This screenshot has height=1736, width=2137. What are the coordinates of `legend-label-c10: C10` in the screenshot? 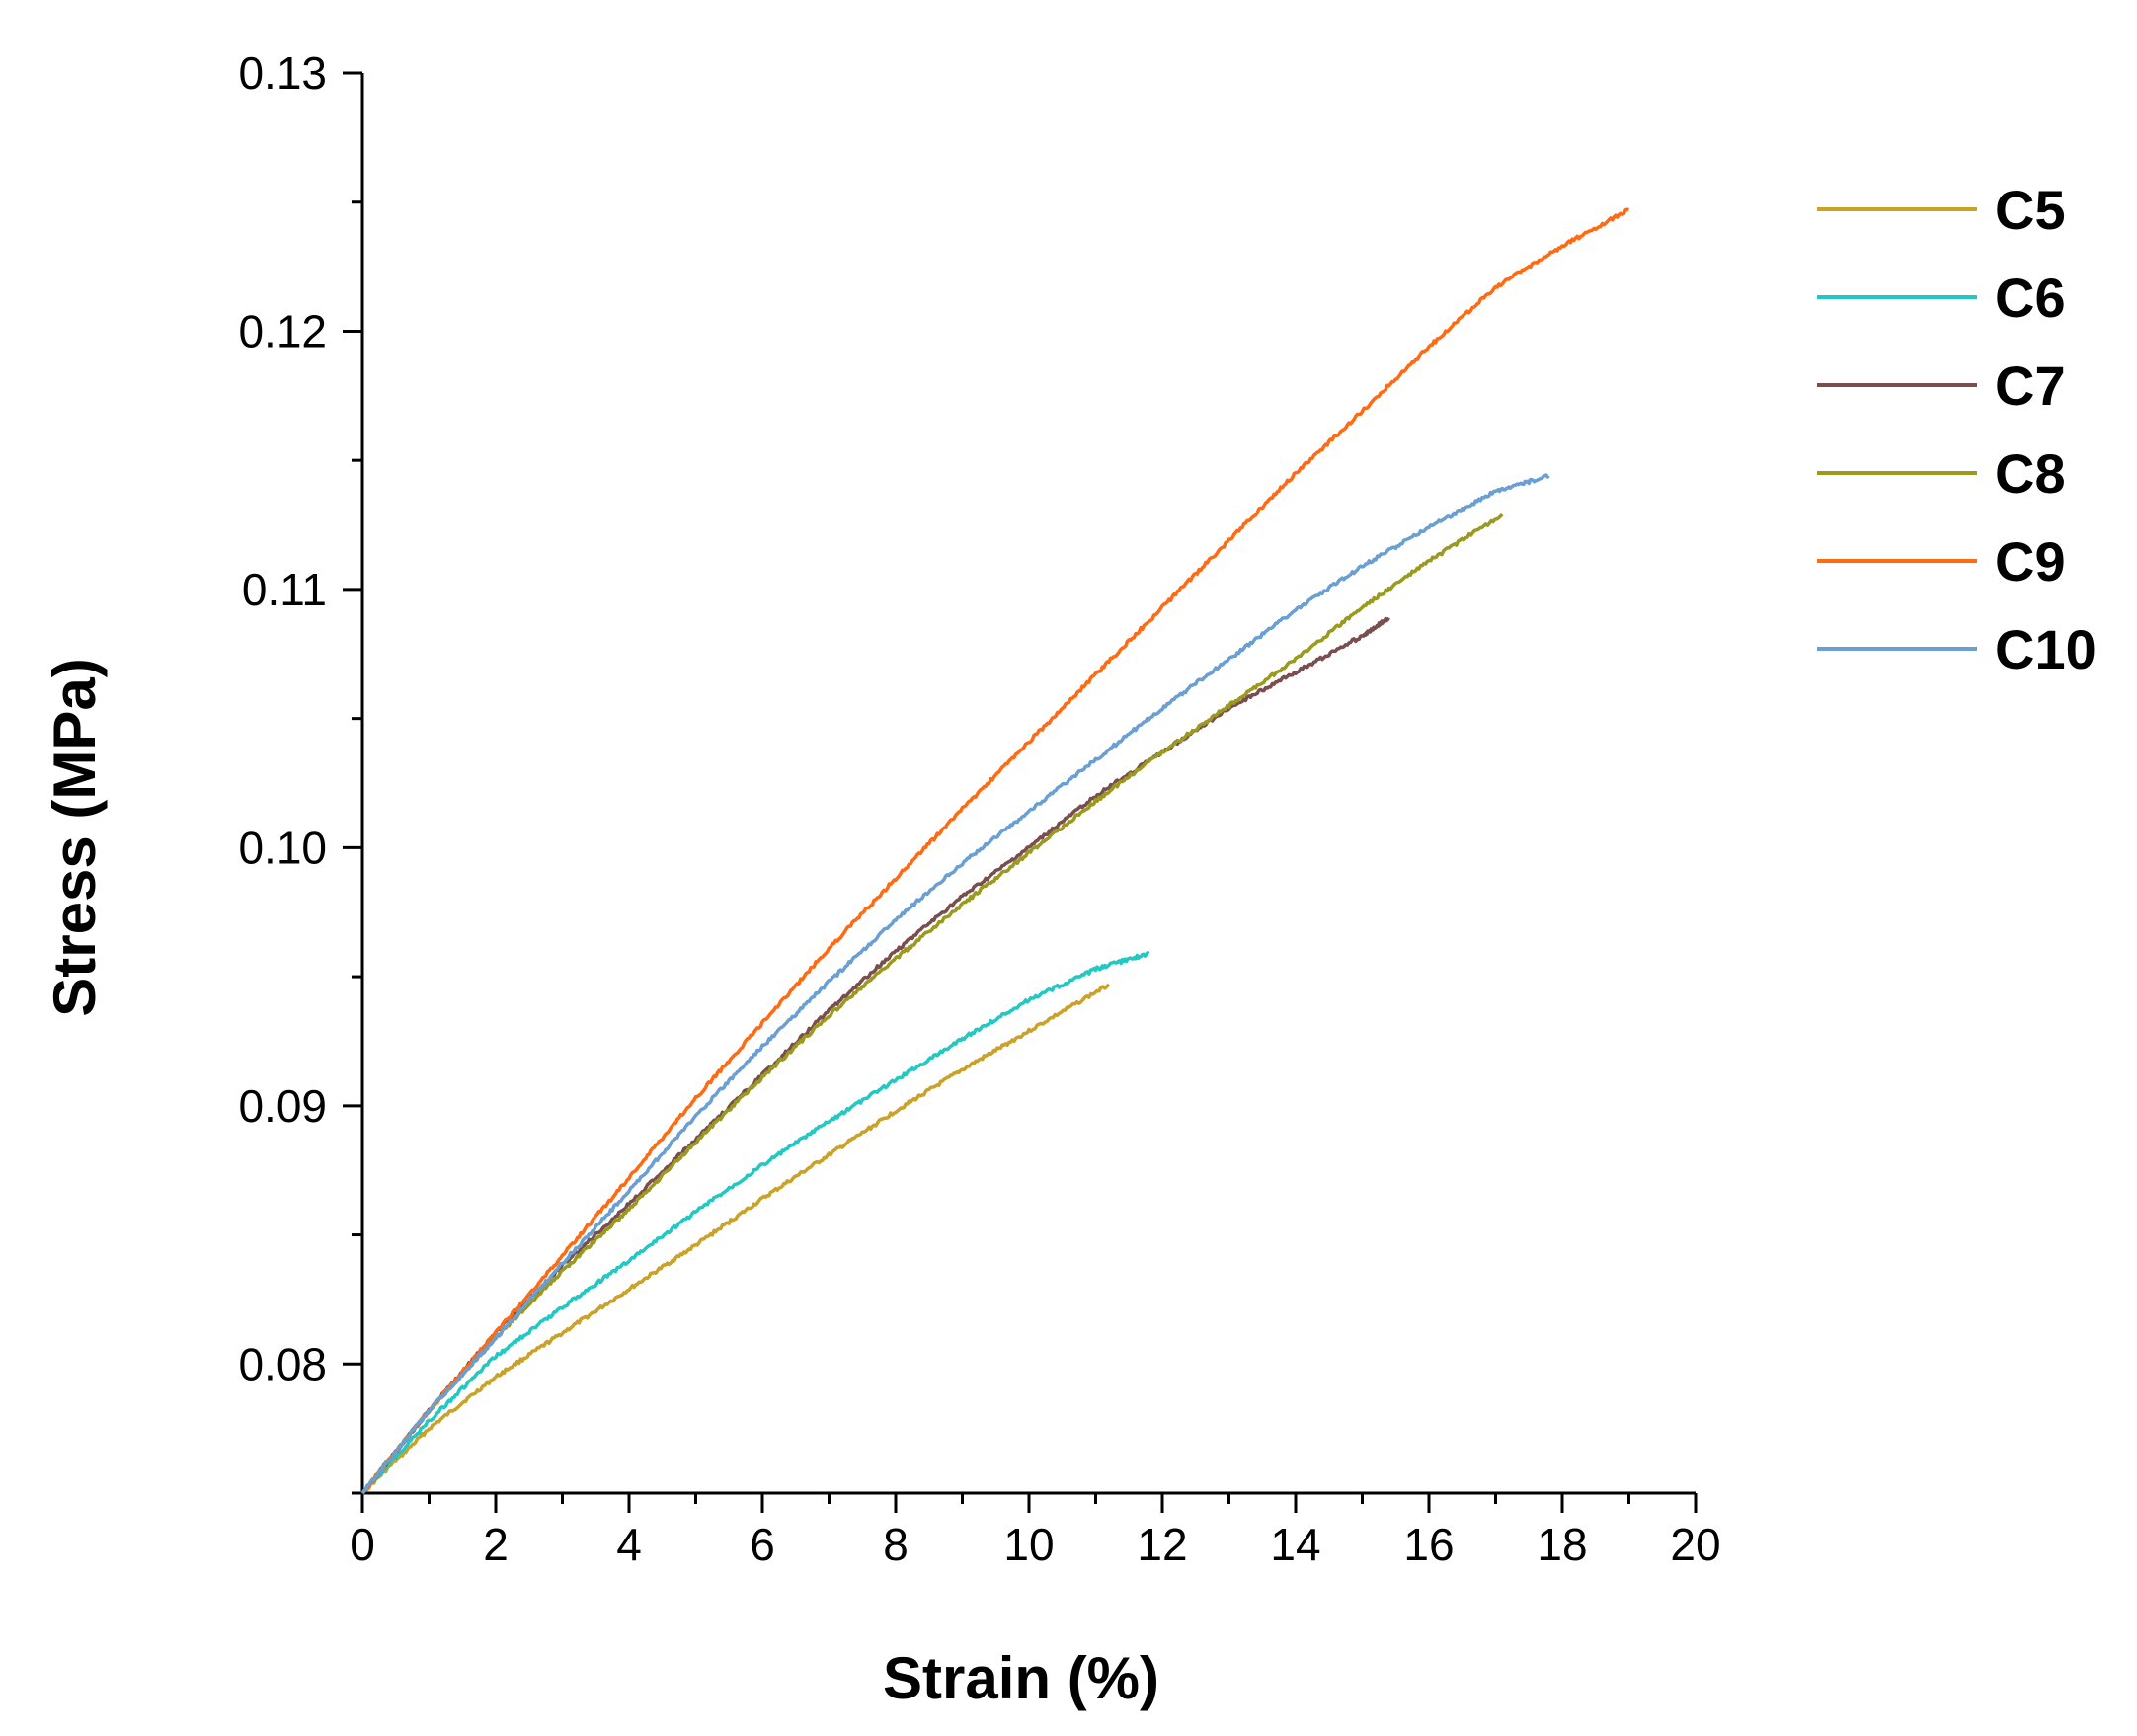 It's located at (2046, 649).